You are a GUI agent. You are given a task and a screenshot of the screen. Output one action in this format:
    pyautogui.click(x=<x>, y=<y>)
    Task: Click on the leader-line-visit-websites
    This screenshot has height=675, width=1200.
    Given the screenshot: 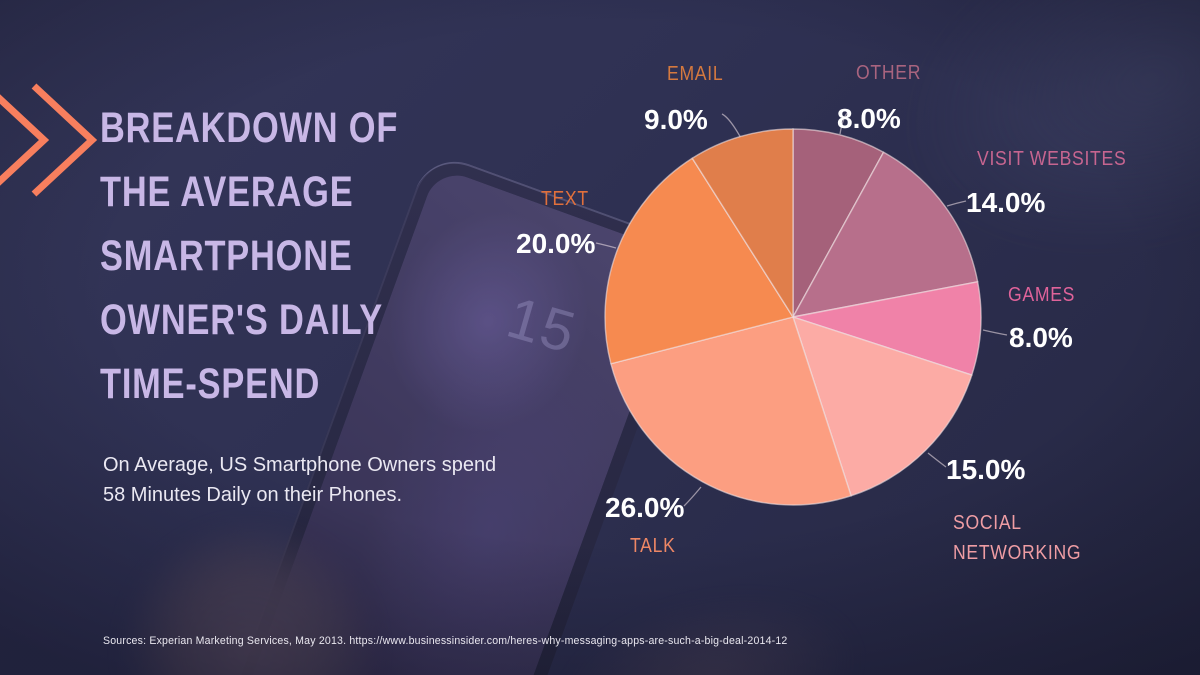 What is the action you would take?
    pyautogui.click(x=956, y=203)
    